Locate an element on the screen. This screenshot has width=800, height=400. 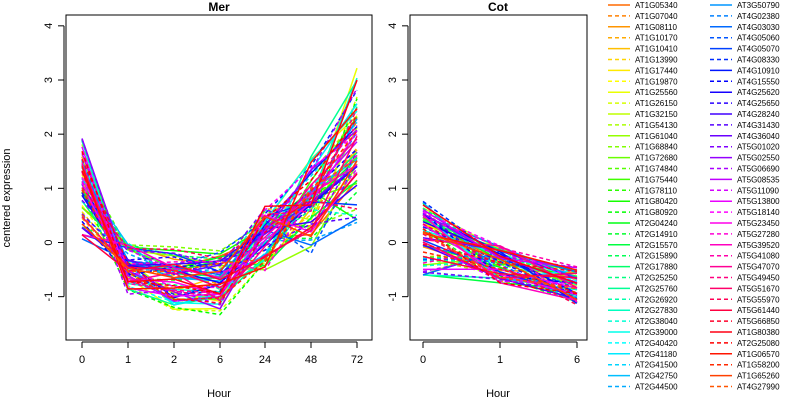
legend-label: AT4G28240 is located at coordinates (758, 114).